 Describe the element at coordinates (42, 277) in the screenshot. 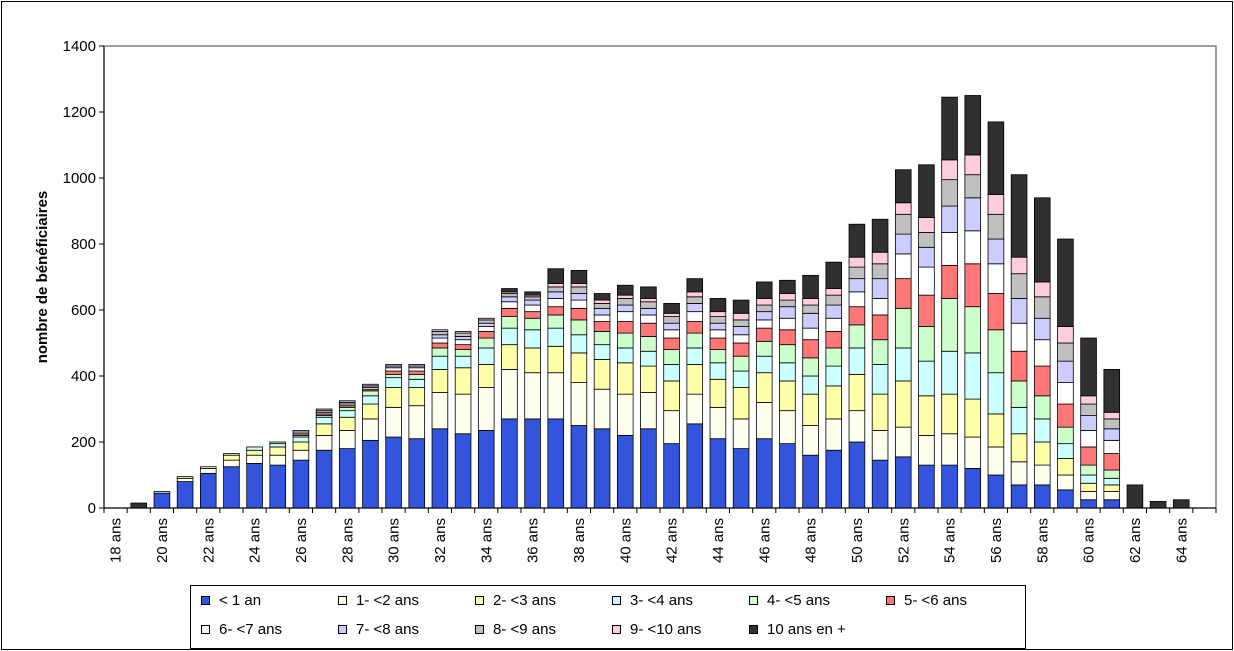

I see `y-axis-title: nombre de bénéficiaires` at that location.